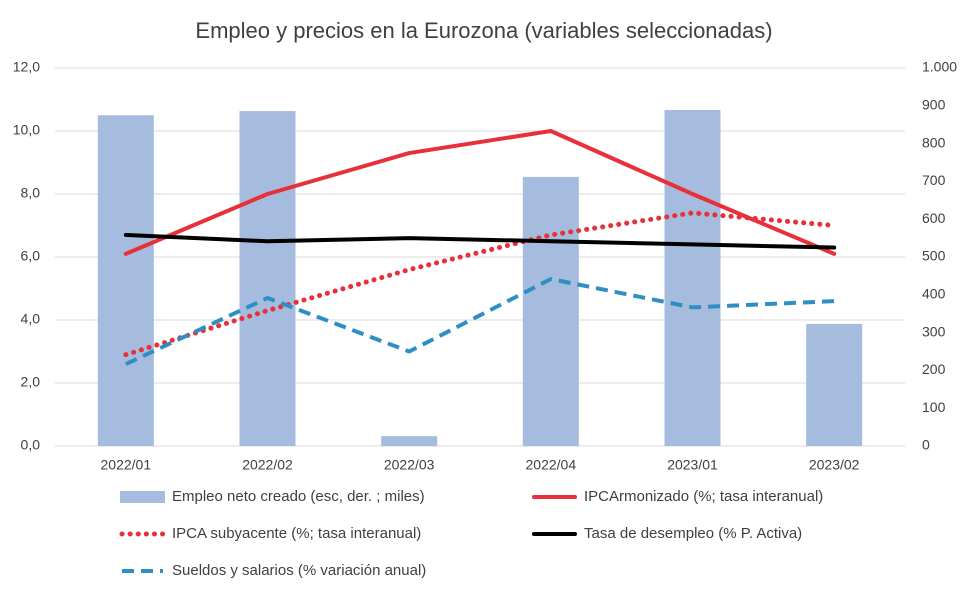  Describe the element at coordinates (934, 256) in the screenshot. I see `y2-tick-label: 500` at that location.